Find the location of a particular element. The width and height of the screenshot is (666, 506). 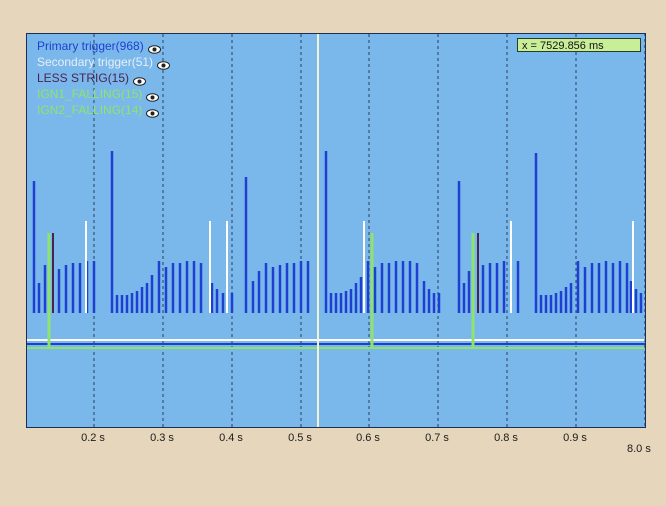

time-axis-end-label: 8.0 s is located at coordinates (639, 449).